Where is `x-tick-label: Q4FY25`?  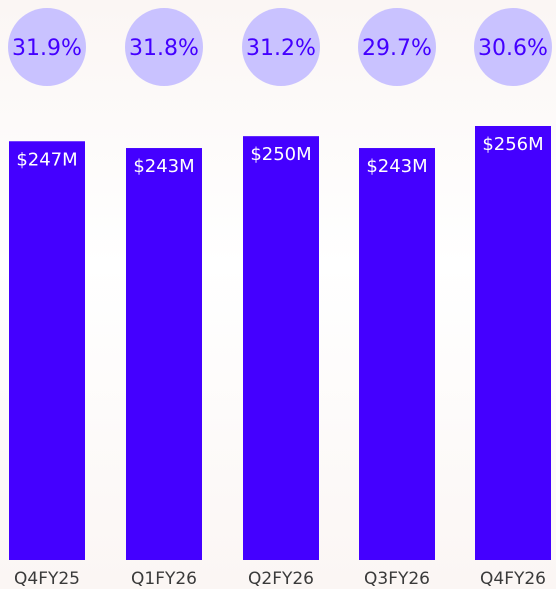
x-tick-label: Q4FY25 is located at coordinates (47, 579).